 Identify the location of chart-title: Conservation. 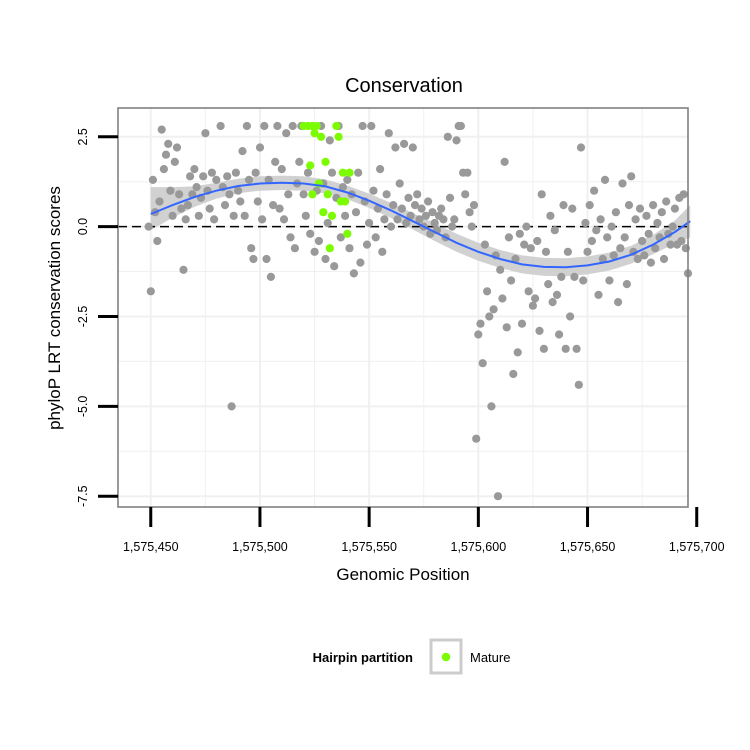
(404, 86).